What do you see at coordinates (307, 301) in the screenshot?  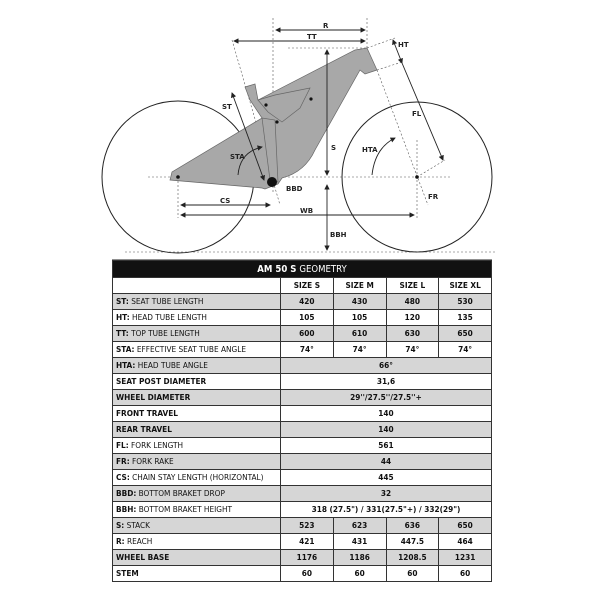 I see `row-value: 420` at bounding box center [307, 301].